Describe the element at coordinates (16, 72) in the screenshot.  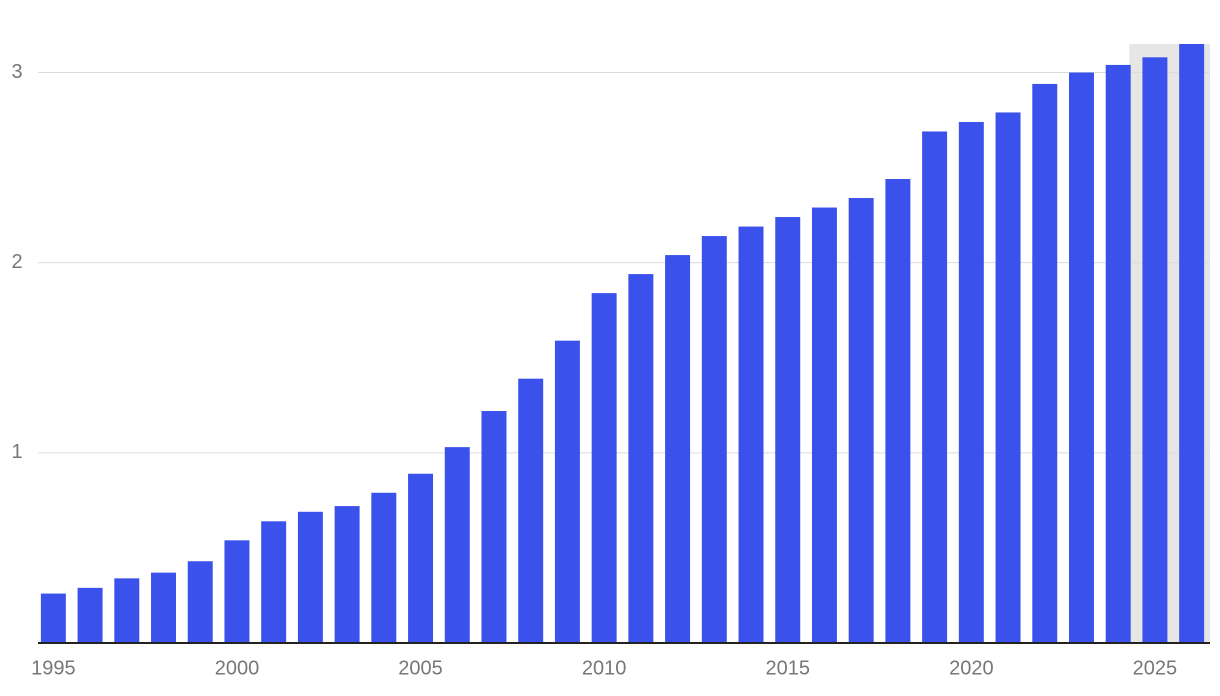
I see `y-tick-label: 3` at that location.